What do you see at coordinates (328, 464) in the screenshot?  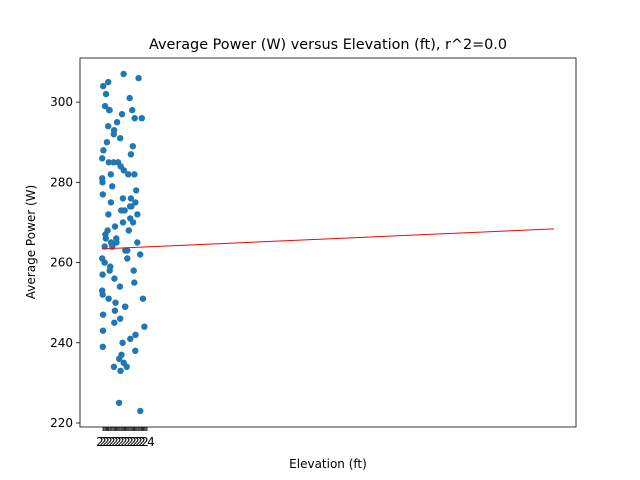 I see `x-axis-label: Elevation (ft)` at bounding box center [328, 464].